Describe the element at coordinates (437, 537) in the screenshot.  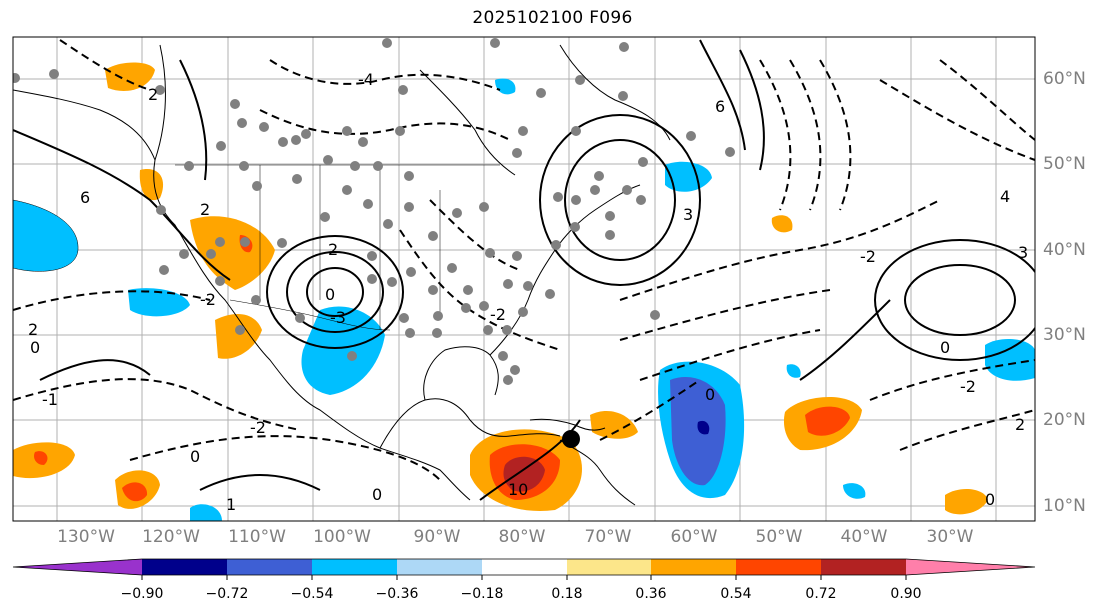
I see `lon-label: 90°W` at that location.